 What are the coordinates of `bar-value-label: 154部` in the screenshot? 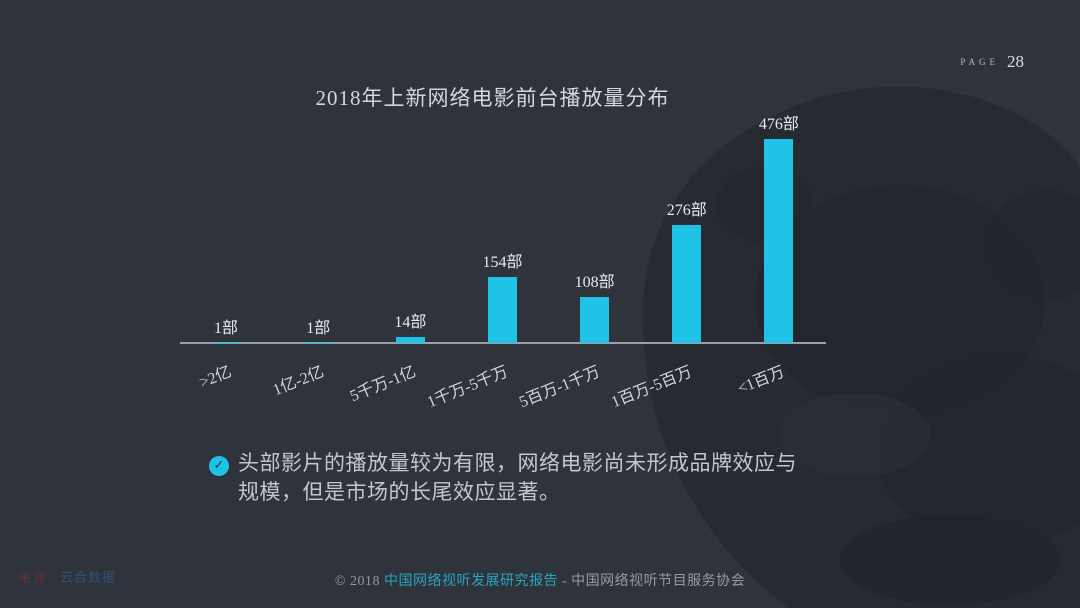 It's located at (502, 262).